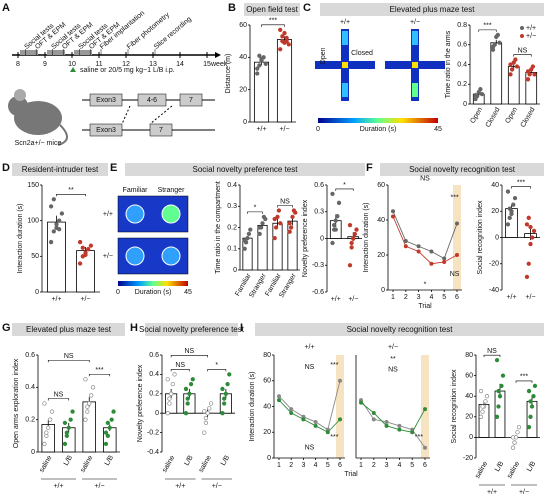 The height and width of the screenshot is (500, 544). I want to click on mouse-label: Scn2a+/− mice, so click(38, 143).